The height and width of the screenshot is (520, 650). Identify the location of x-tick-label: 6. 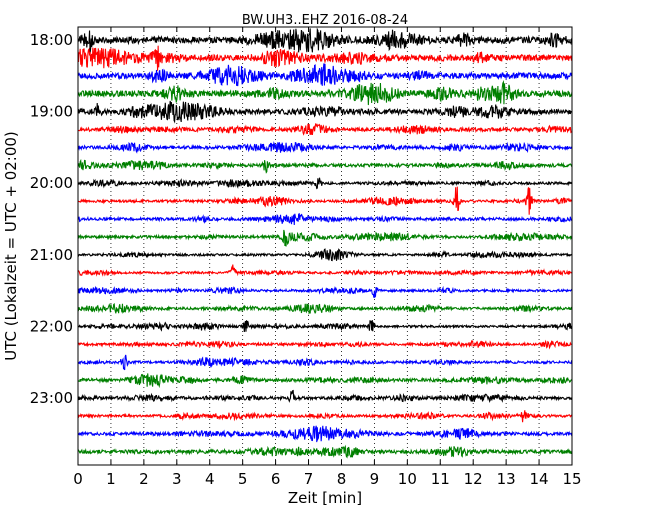
(276, 479).